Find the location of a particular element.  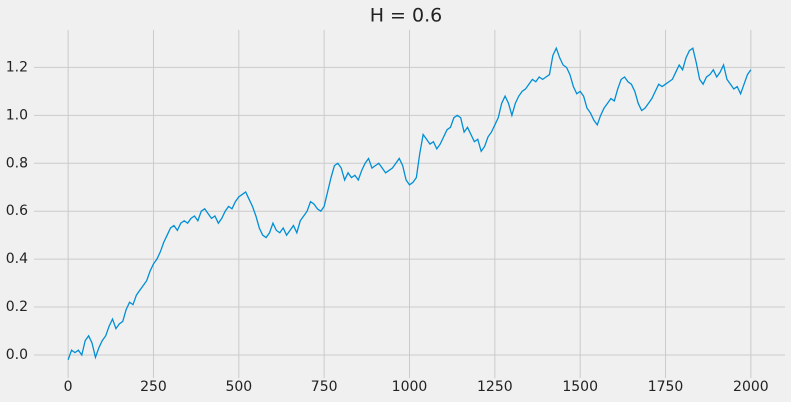

y-tick-label: 0.6 is located at coordinates (17, 211).